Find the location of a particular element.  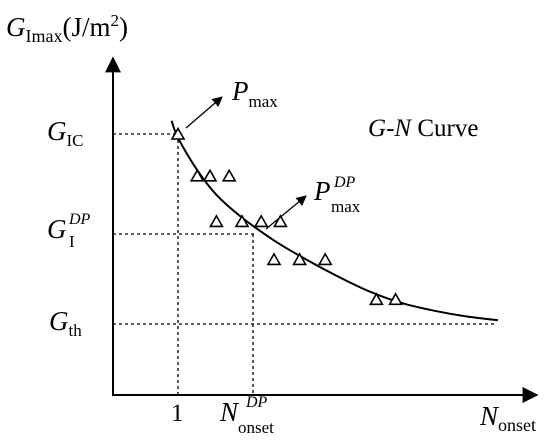

y-axis-title-unit-sup: 2 is located at coordinates (115, 20).